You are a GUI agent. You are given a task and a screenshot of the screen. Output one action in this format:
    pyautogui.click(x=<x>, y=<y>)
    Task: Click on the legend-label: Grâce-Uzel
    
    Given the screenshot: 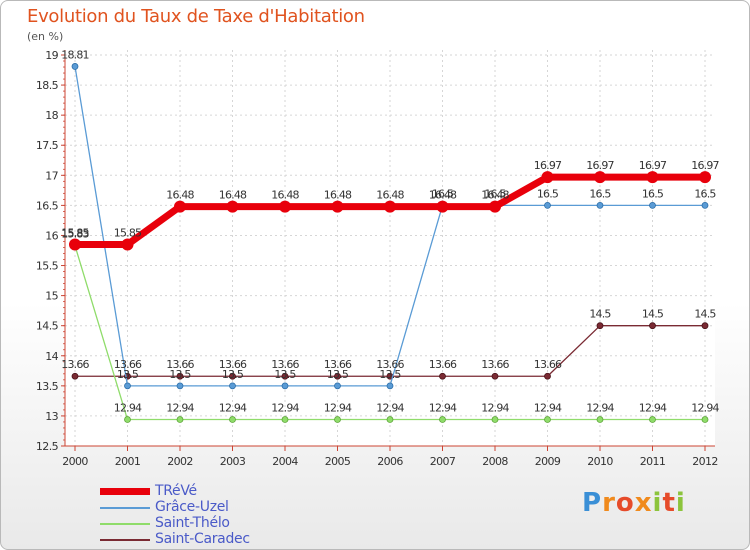 What is the action you would take?
    pyautogui.click(x=192, y=507)
    